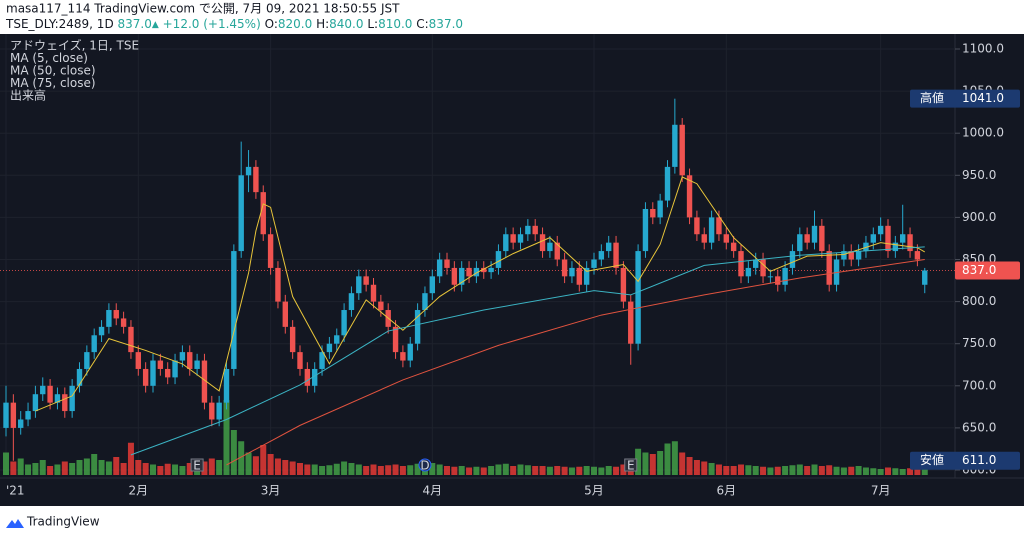 This screenshot has width=1024, height=540. What do you see at coordinates (138, 491) in the screenshot?
I see `x-tick-label: 2月` at bounding box center [138, 491].